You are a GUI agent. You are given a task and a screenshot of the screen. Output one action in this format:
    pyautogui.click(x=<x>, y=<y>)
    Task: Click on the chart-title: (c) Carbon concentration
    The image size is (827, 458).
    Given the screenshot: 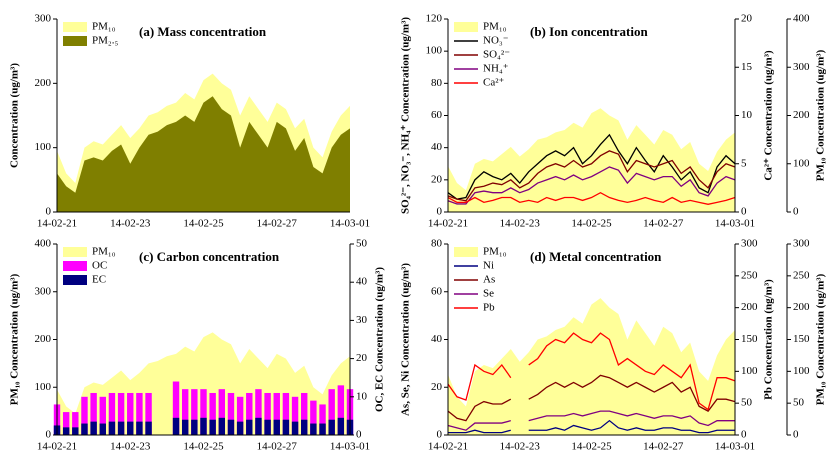 What is the action you would take?
    pyautogui.click(x=209, y=256)
    